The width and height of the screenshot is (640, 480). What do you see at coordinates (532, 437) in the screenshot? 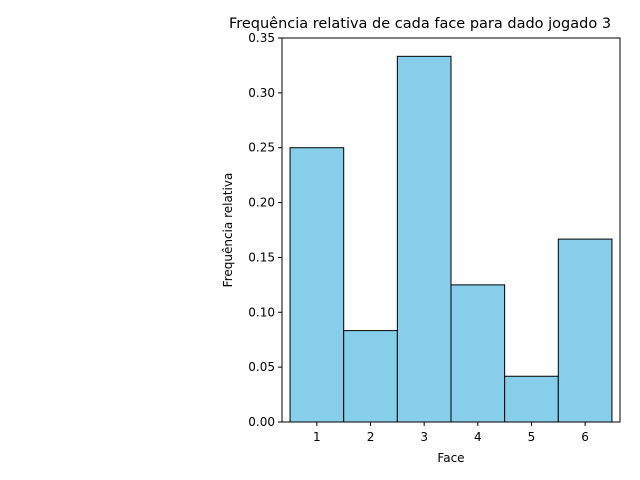
I see `x-tick-label: 5` at bounding box center [532, 437].